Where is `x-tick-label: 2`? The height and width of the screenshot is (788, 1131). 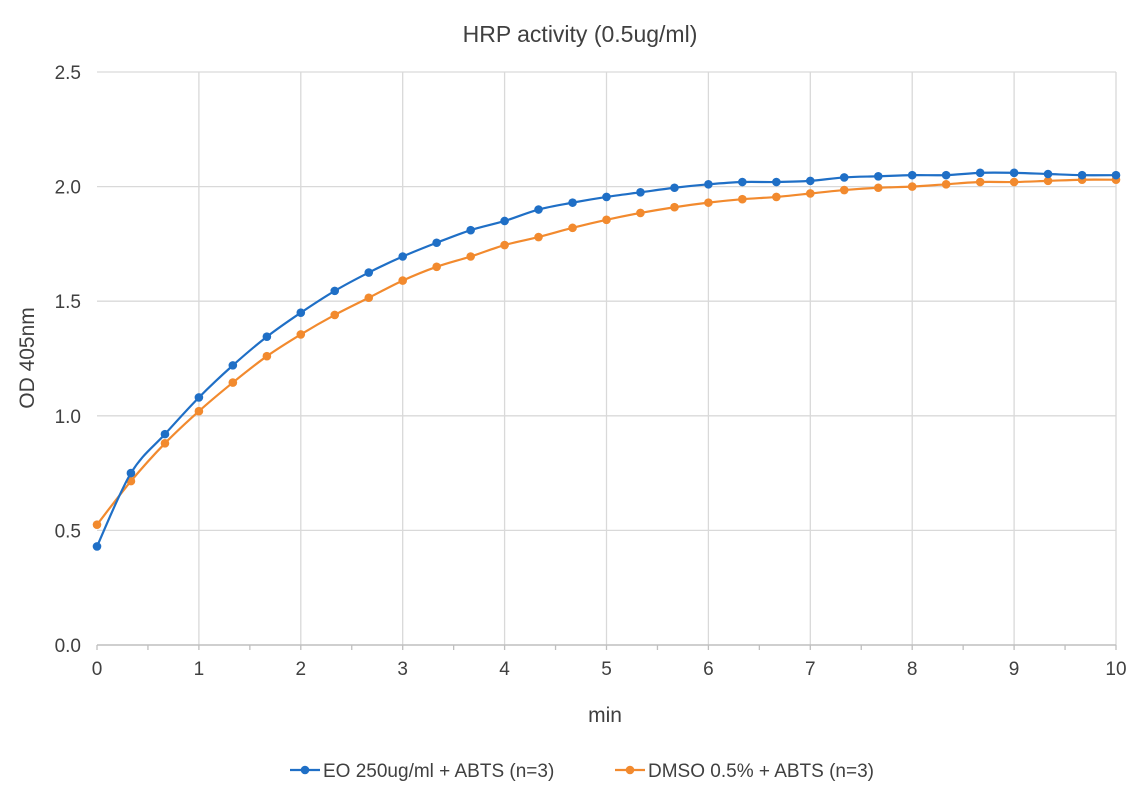
x-tick-label: 2 is located at coordinates (301, 669).